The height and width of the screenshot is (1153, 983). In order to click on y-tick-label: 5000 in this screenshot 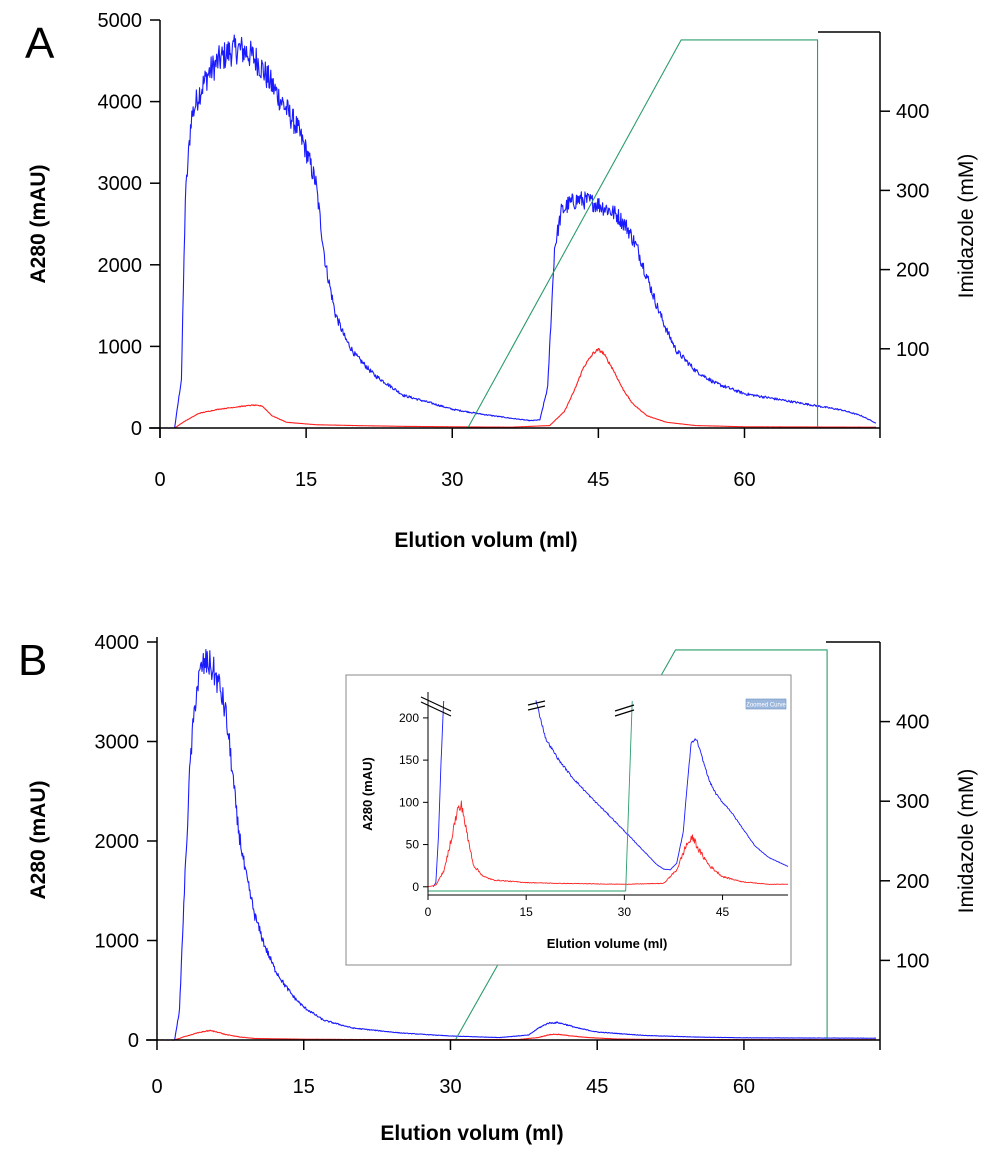, I will do `click(120, 21)`.